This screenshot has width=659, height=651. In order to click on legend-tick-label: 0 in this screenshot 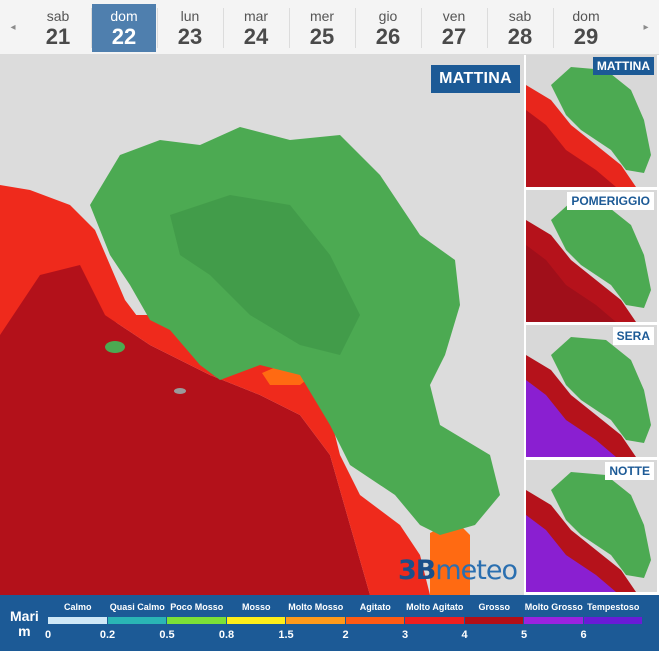, I will do `click(48, 635)`.